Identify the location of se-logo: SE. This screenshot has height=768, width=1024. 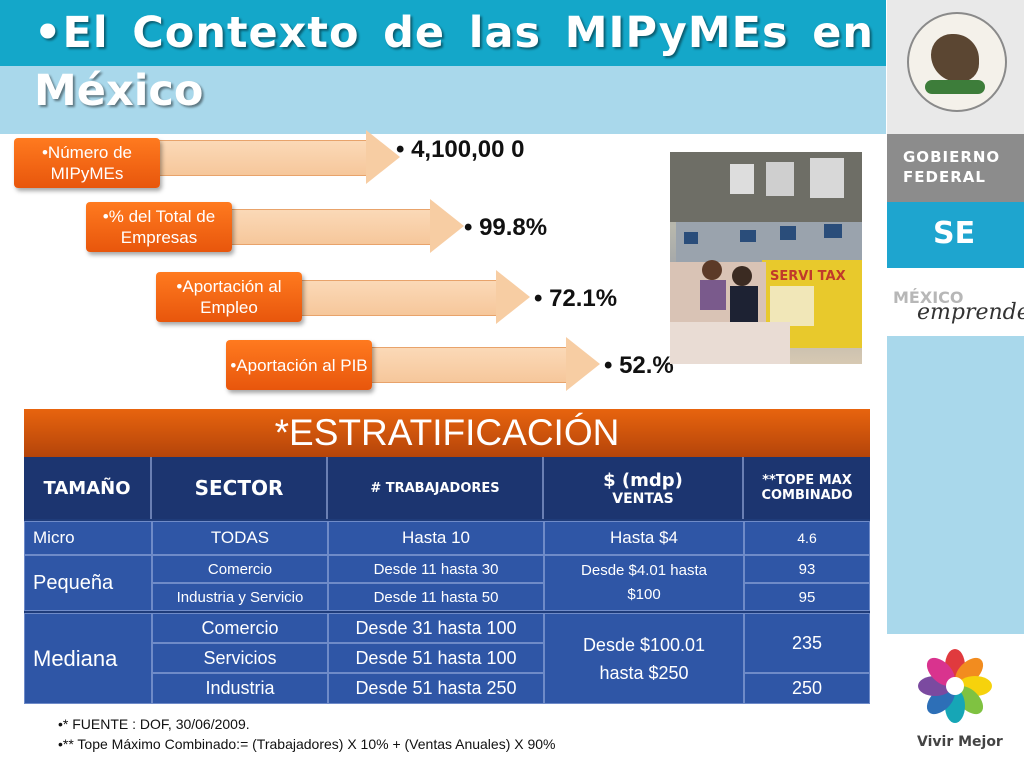
(955, 235).